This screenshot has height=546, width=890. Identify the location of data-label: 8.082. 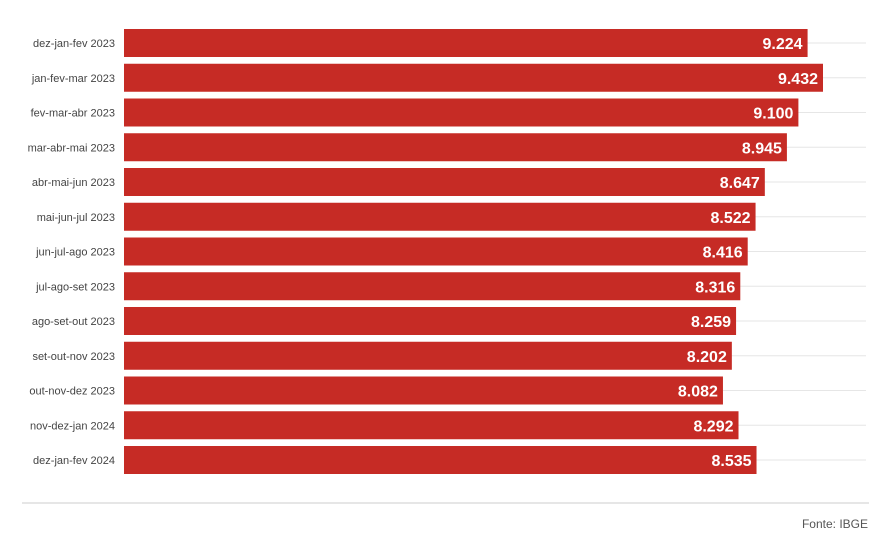
(698, 392).